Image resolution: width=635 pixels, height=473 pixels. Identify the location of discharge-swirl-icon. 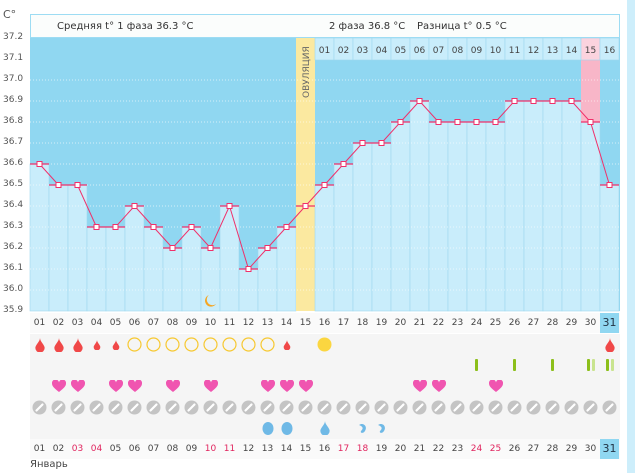
(362, 428).